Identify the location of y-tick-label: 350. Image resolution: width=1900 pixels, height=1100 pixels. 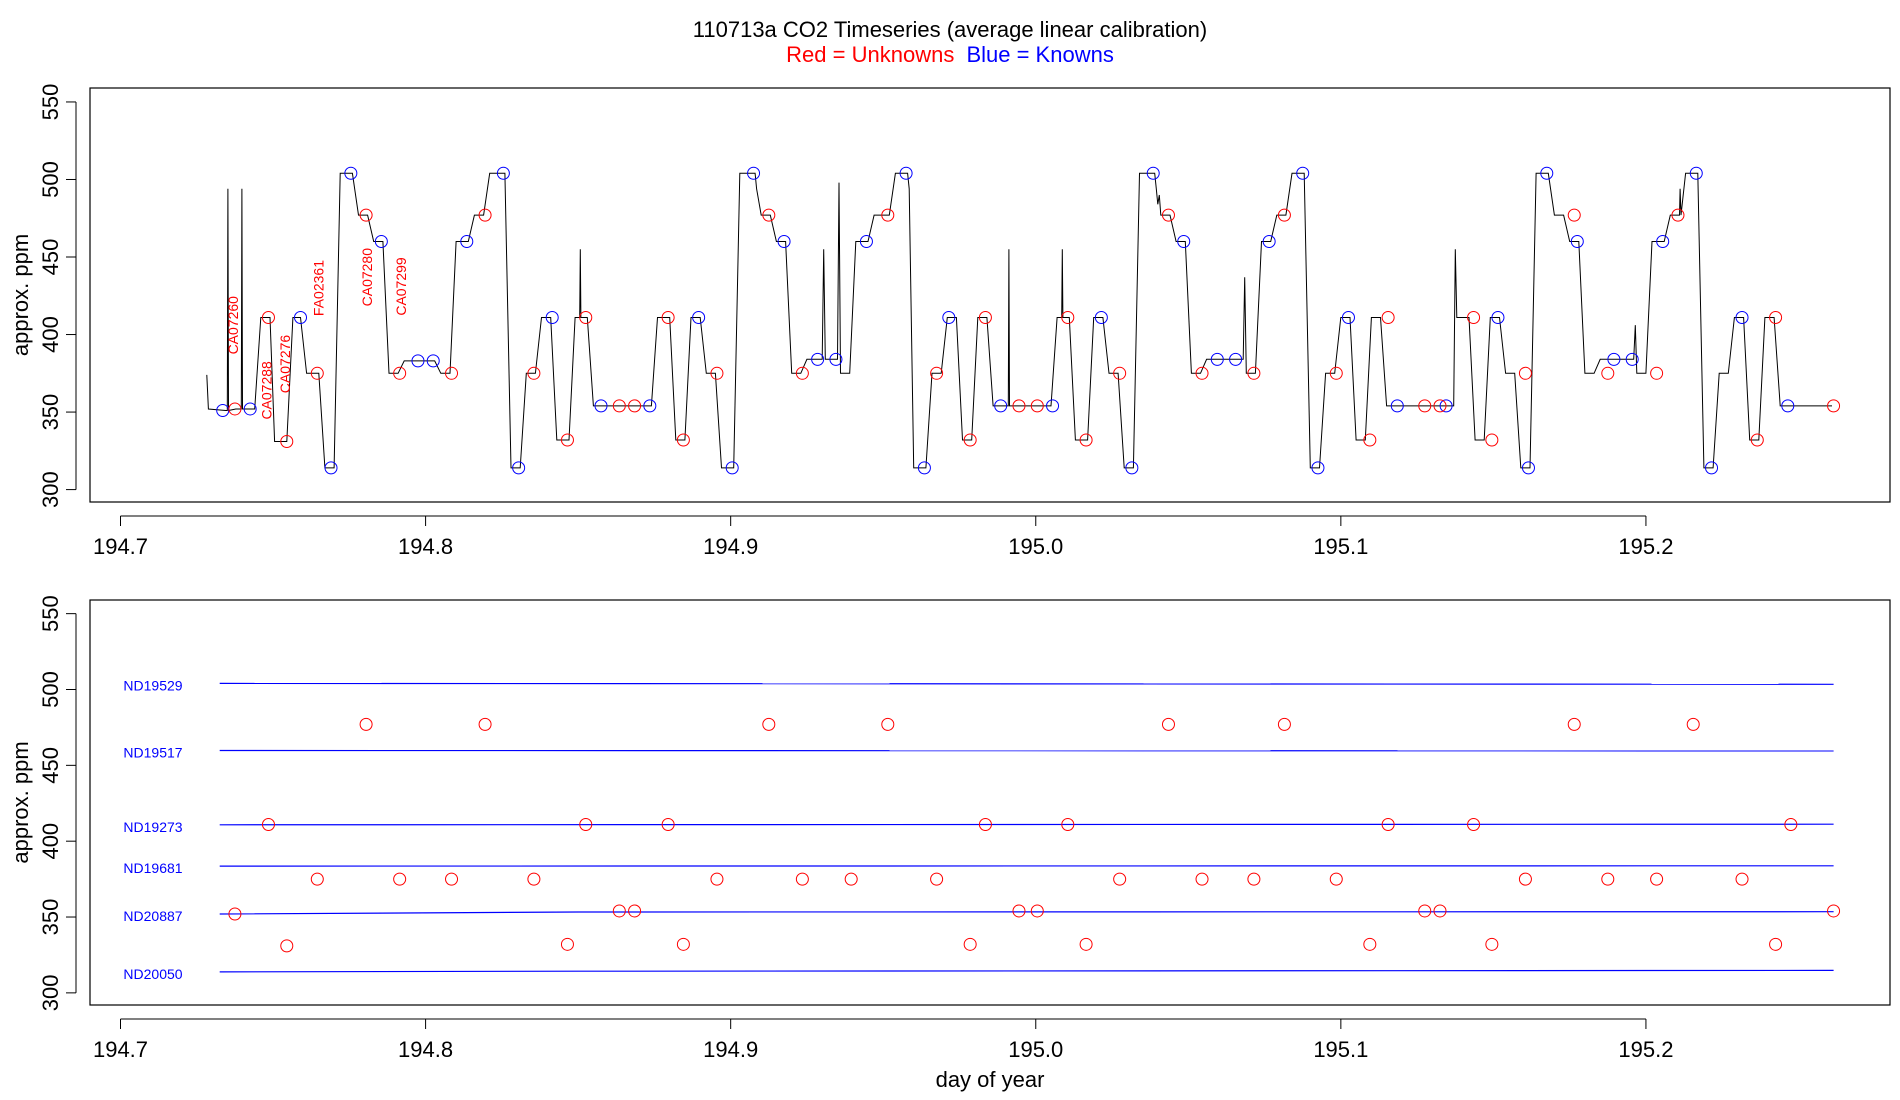
(50, 412).